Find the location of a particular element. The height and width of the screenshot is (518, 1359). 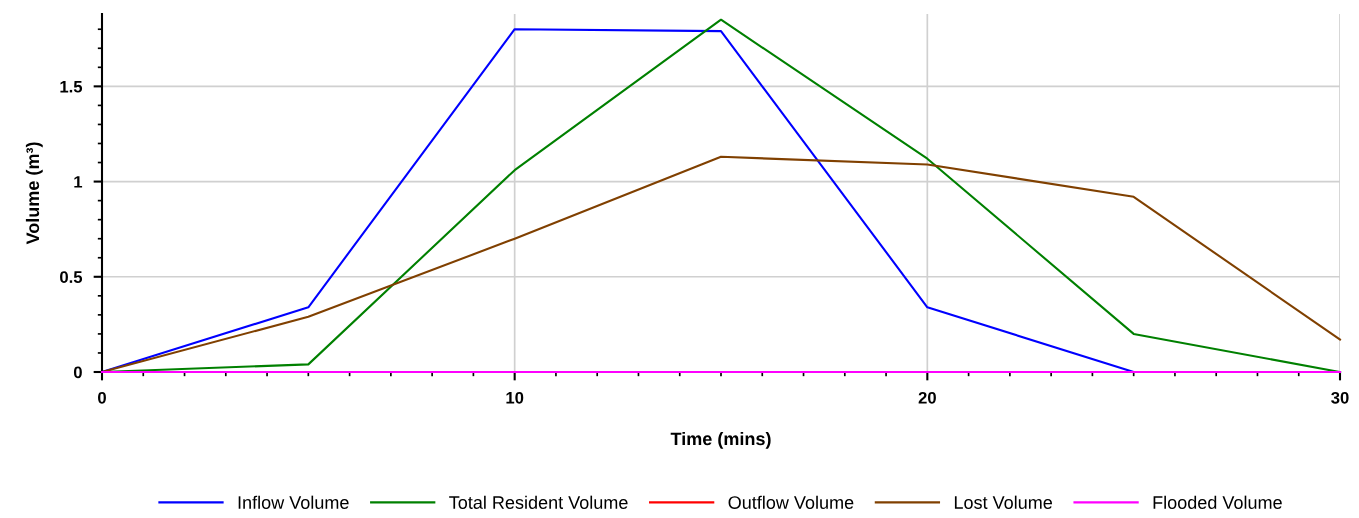

legend-label: Outflow Volume is located at coordinates (791, 502).